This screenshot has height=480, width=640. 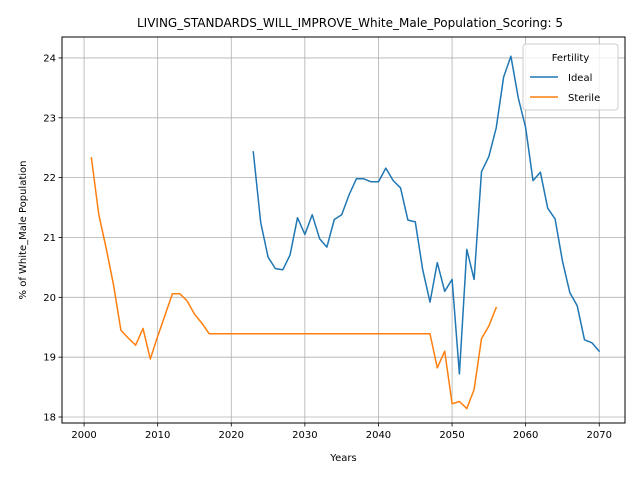 I want to click on x-tick-label: 2010, so click(x=157, y=435).